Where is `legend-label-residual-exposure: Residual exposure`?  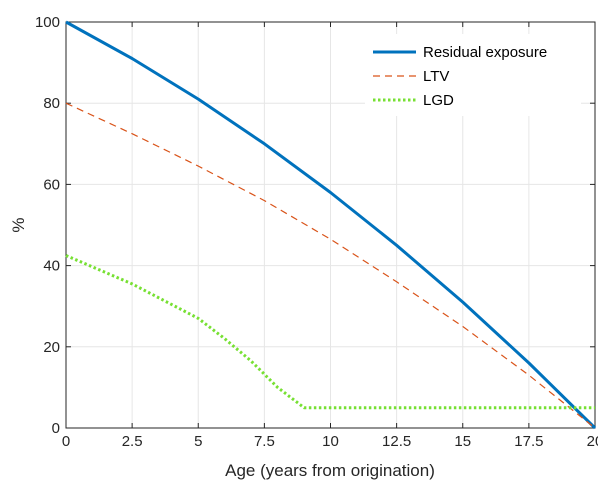 legend-label-residual-exposure: Residual exposure is located at coordinates (485, 52).